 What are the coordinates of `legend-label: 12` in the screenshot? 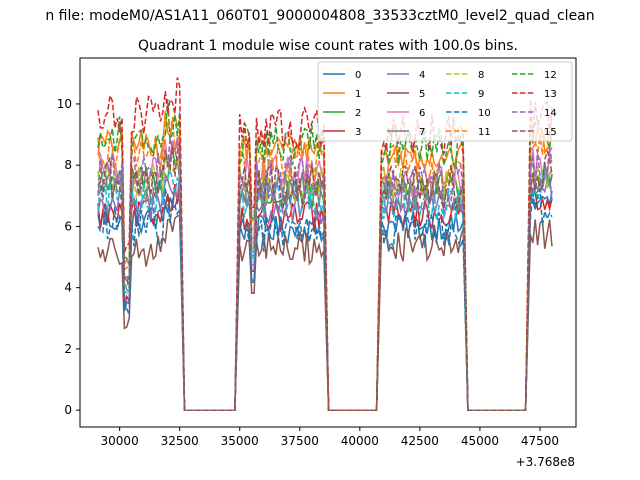 It's located at (550, 75).